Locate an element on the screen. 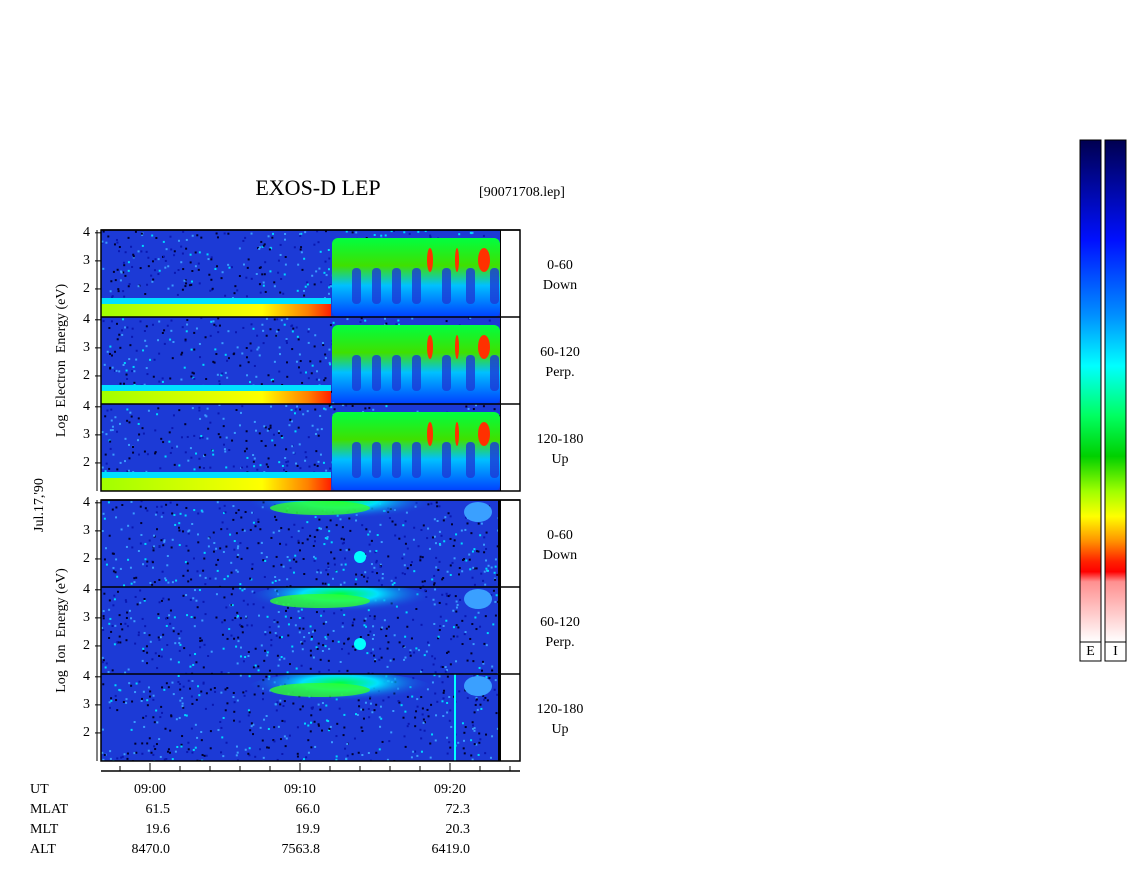 This screenshot has width=1130, height=875. file-name: [90071708.lep] is located at coordinates (522, 192).